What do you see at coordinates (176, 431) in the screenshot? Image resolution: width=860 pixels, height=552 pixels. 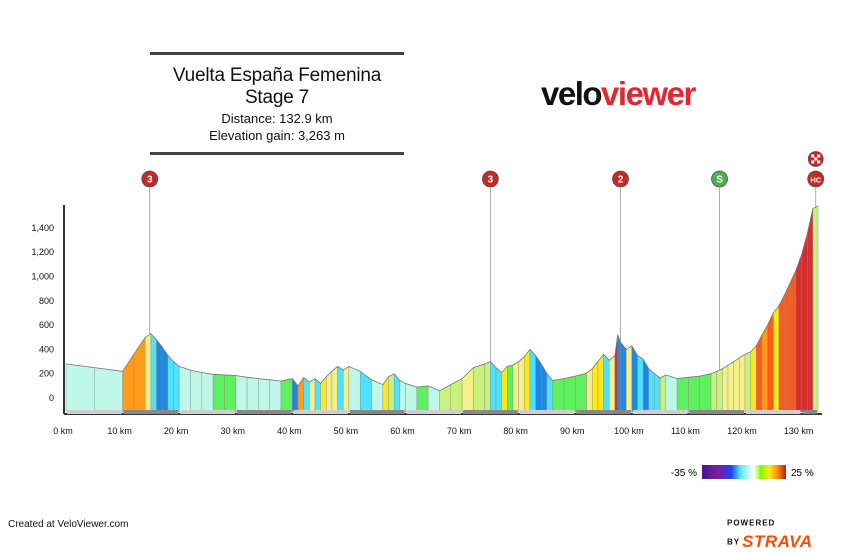 I see `x-tick-label: 20 km` at bounding box center [176, 431].